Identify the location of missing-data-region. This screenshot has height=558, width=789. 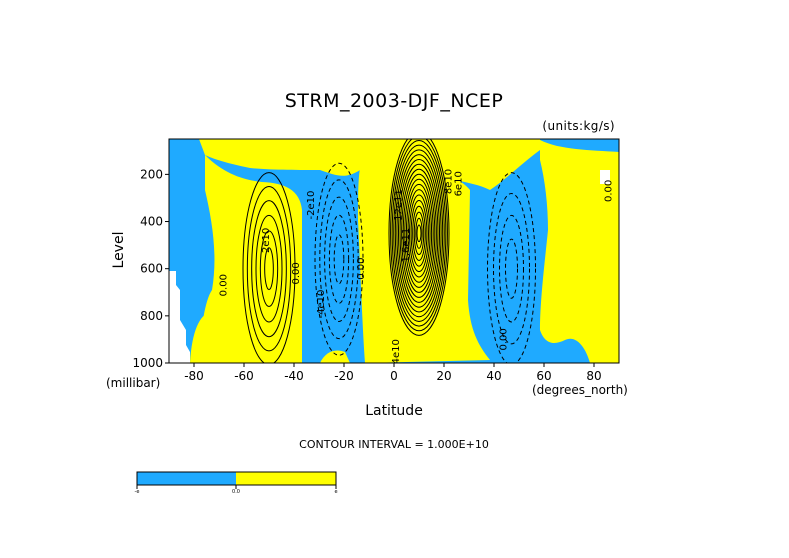
(179, 317).